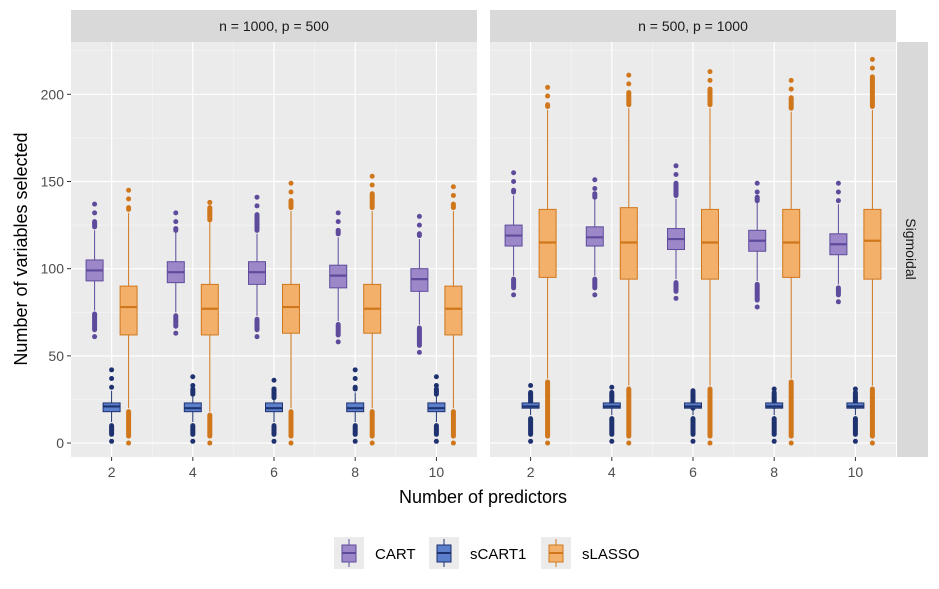 The height and width of the screenshot is (589, 939). Describe the element at coordinates (856, 472) in the screenshot. I see `x-tick-label: 10` at that location.